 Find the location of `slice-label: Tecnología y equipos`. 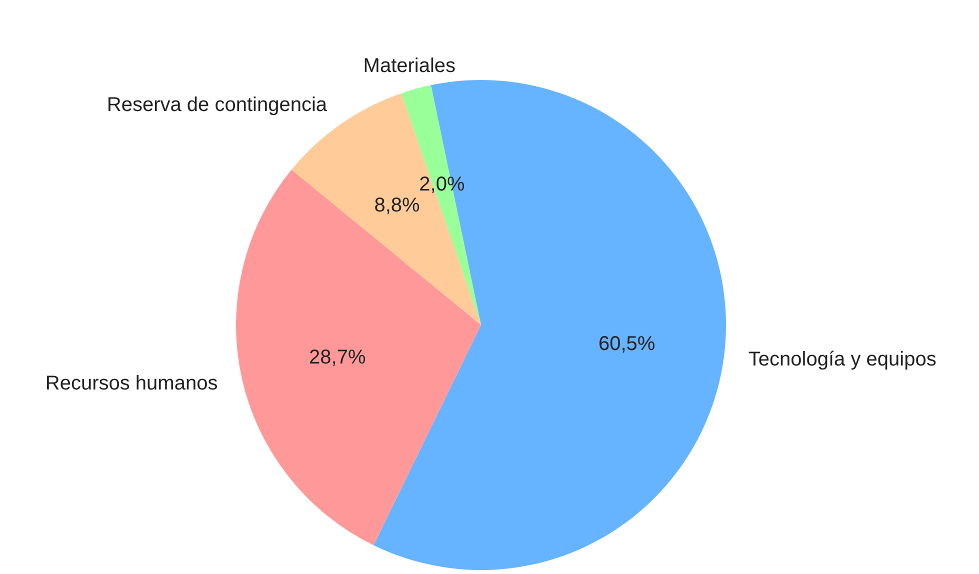

slice-label: Tecnología y equipos is located at coordinates (842, 359).